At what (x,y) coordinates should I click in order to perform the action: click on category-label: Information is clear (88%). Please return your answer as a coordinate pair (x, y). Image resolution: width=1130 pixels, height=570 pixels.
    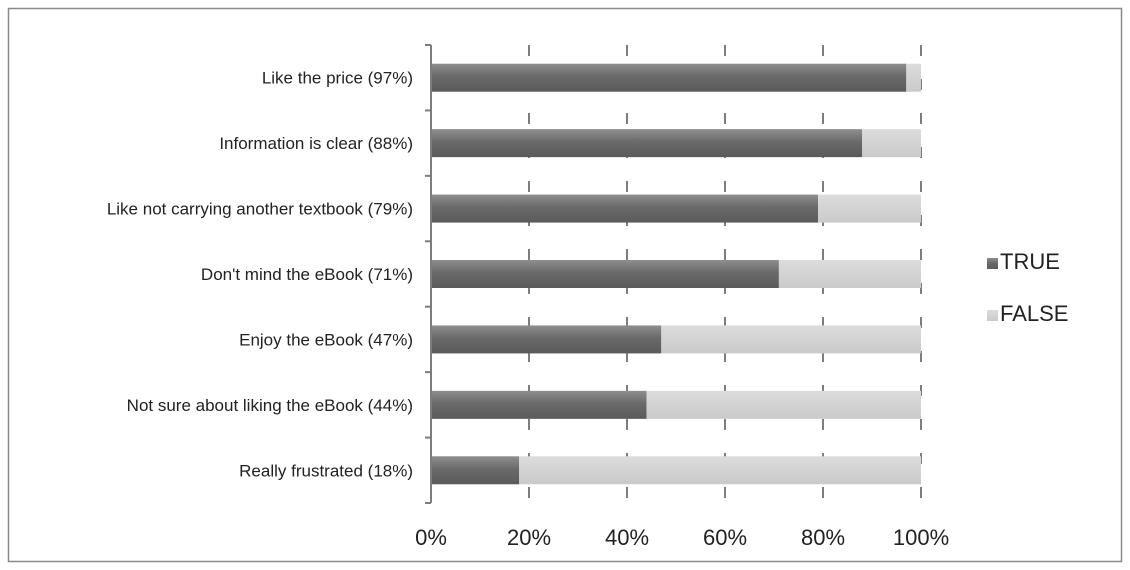
    Looking at the image, I should click on (316, 143).